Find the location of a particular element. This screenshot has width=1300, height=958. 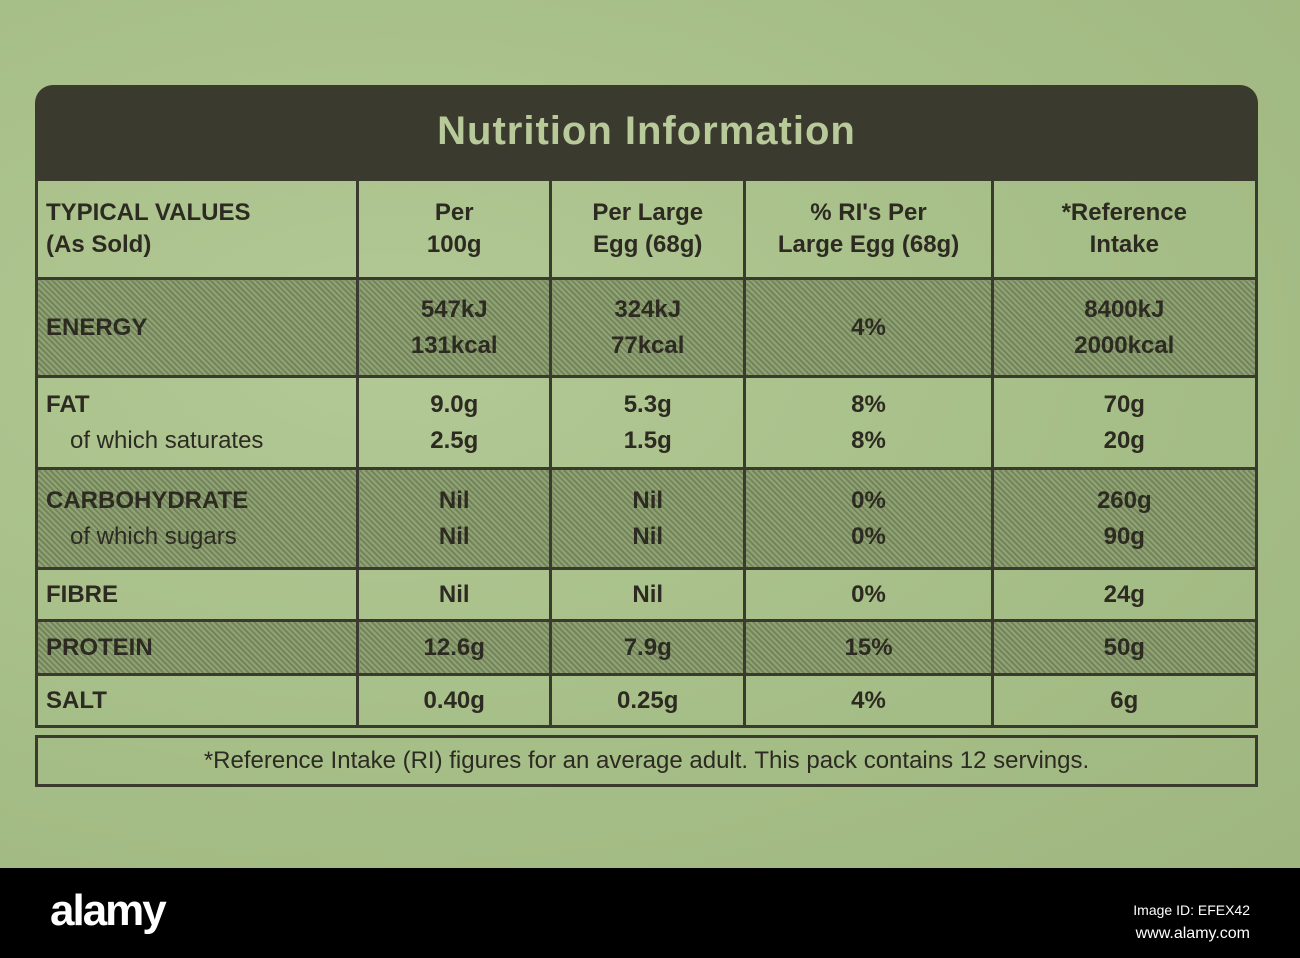

value-per100-text: 131kcal is located at coordinates (454, 345).